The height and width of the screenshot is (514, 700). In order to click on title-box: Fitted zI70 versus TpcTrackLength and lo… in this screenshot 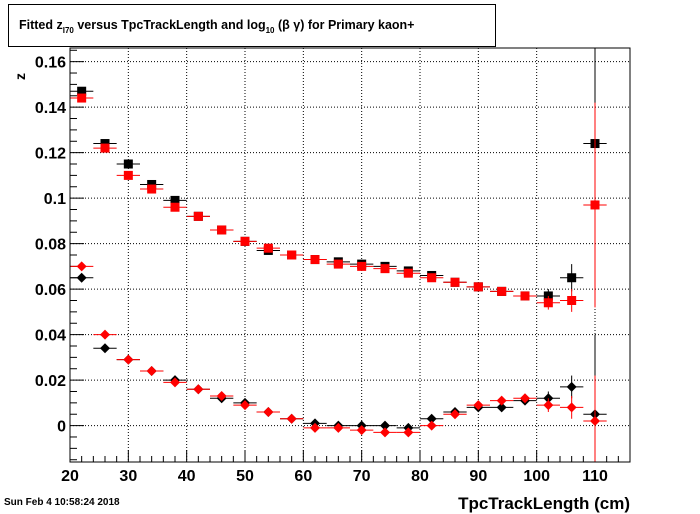, I will do `click(252, 25)`.